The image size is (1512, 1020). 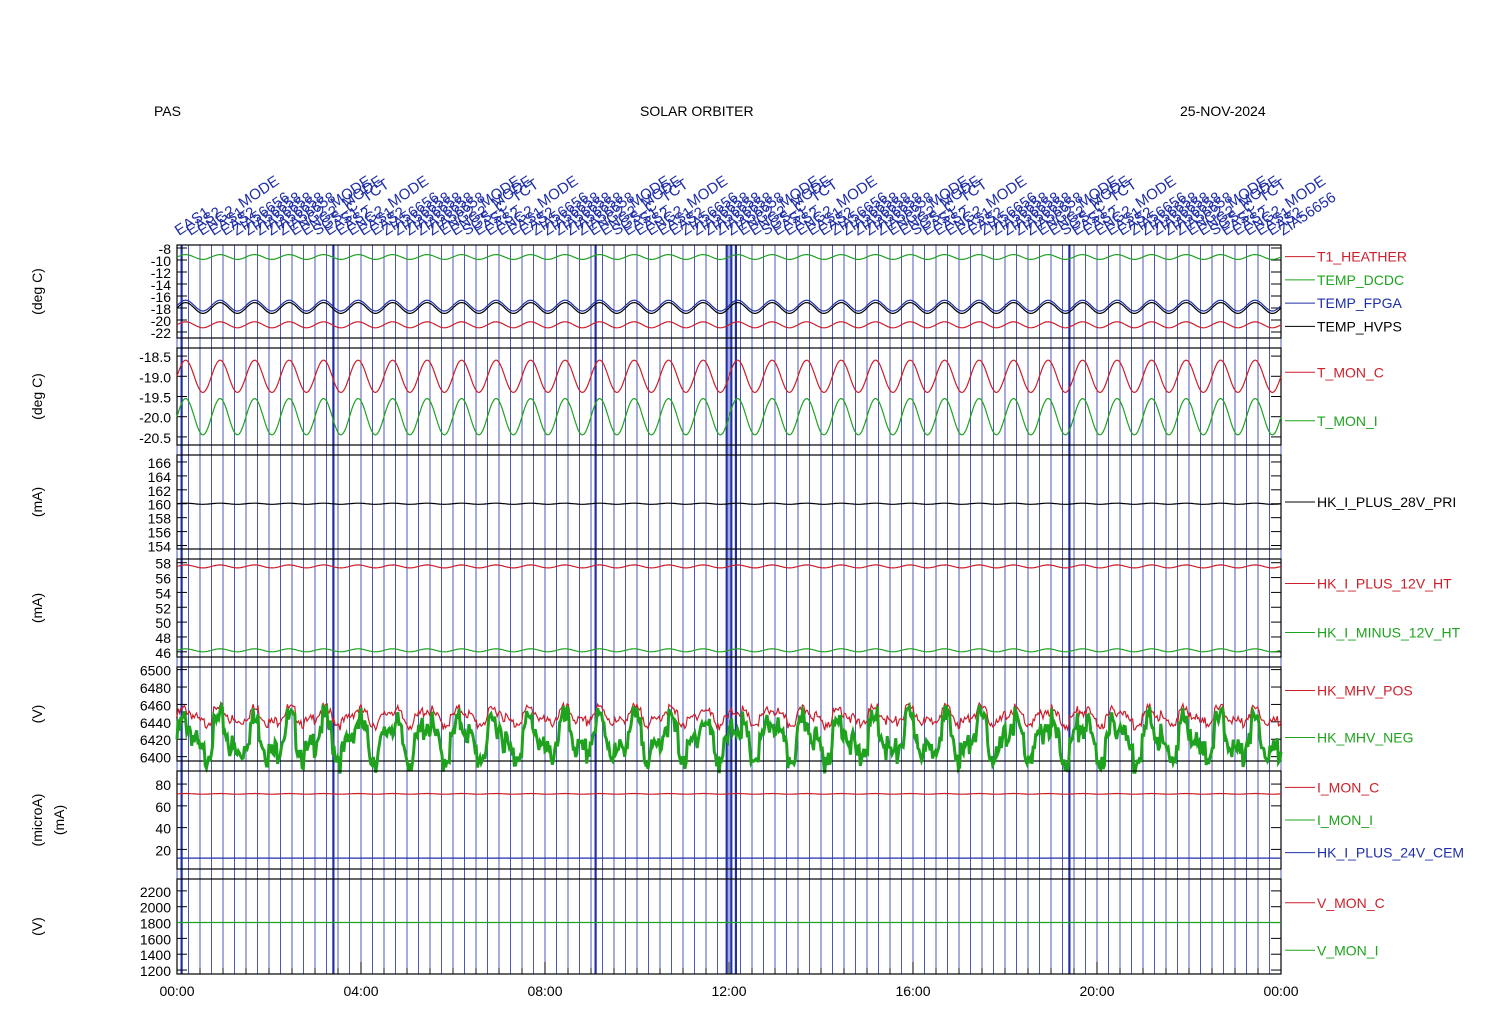 What do you see at coordinates (160, 463) in the screenshot?
I see `ytick-label: 166` at bounding box center [160, 463].